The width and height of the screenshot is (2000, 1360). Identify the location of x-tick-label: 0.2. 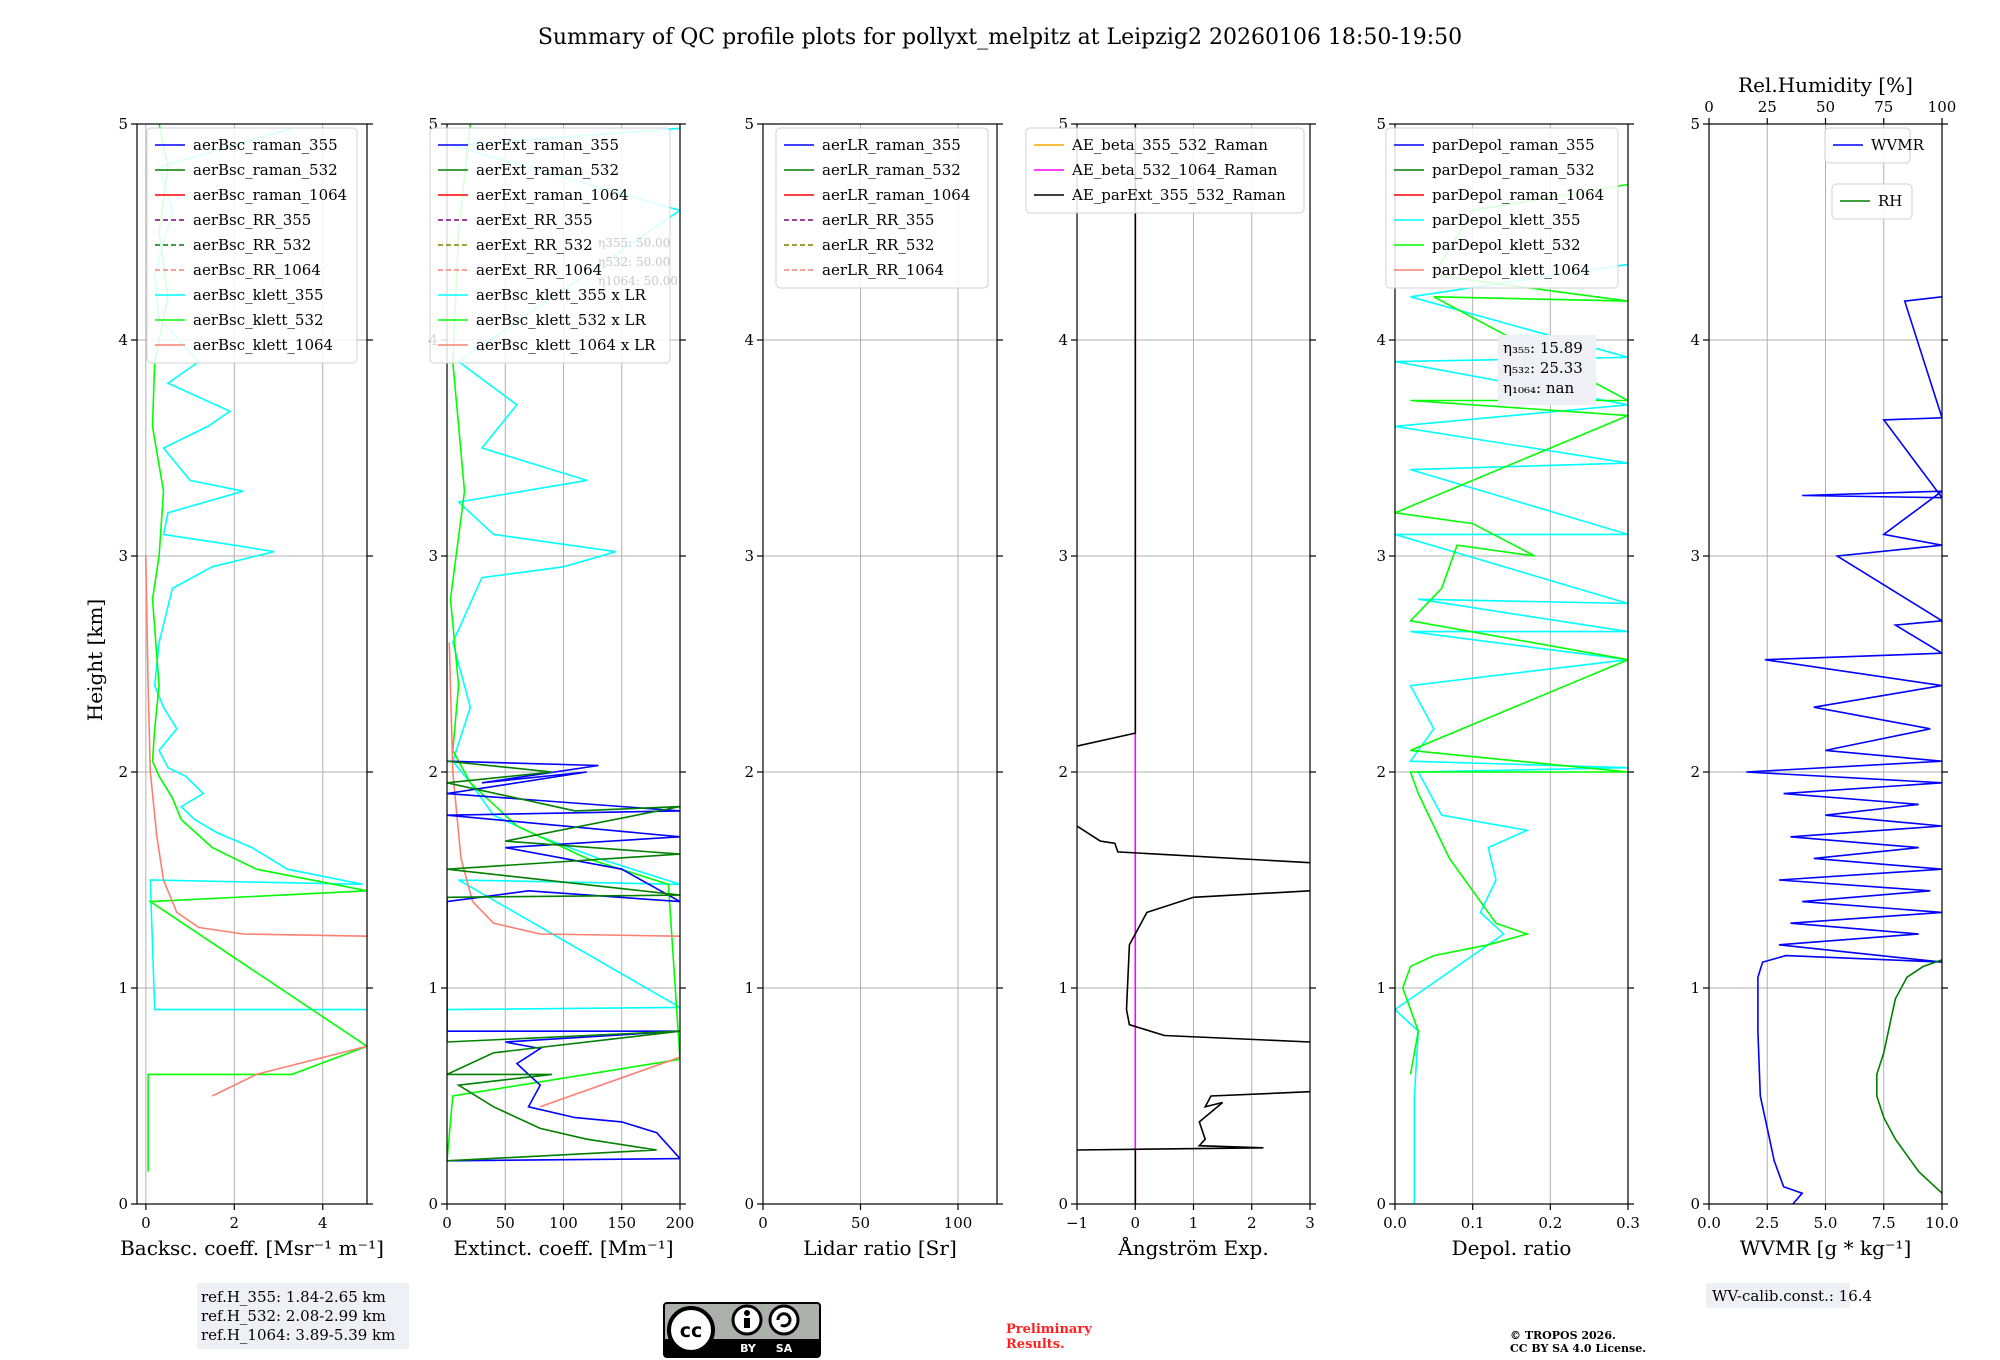
(1550, 1223).